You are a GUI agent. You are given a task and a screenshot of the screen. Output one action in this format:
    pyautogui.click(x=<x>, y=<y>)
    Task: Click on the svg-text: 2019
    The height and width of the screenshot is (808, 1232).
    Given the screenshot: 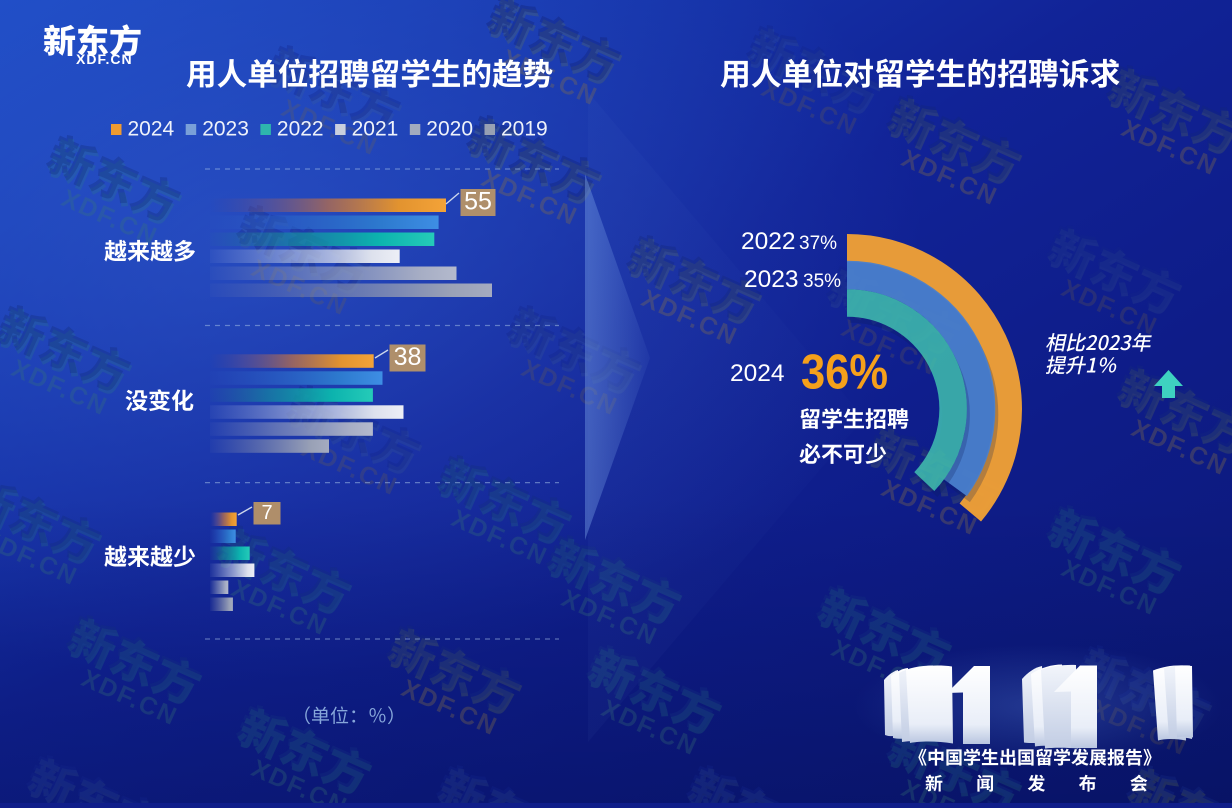 What is the action you would take?
    pyautogui.click(x=524, y=129)
    